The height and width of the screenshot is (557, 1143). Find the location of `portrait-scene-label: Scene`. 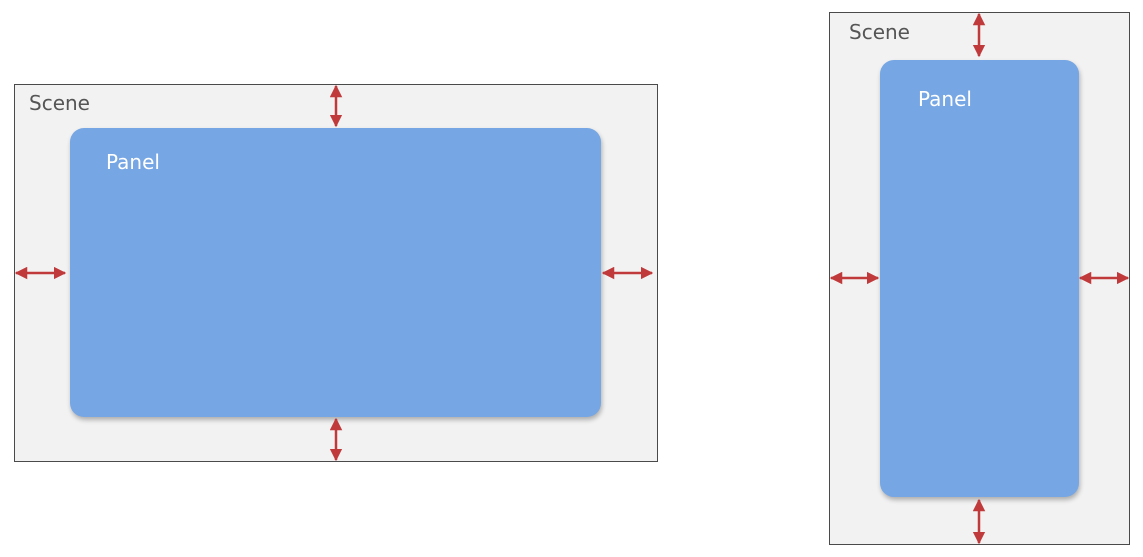

portrait-scene-label: Scene is located at coordinates (879, 32).